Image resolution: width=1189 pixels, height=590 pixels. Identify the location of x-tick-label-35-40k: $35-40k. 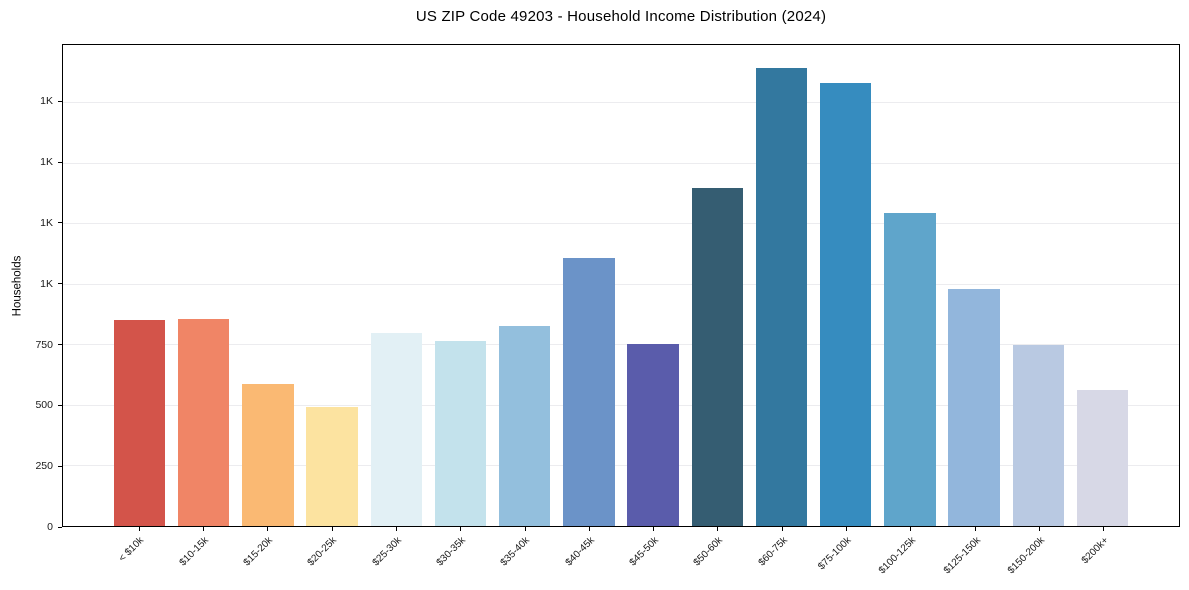
(515, 552).